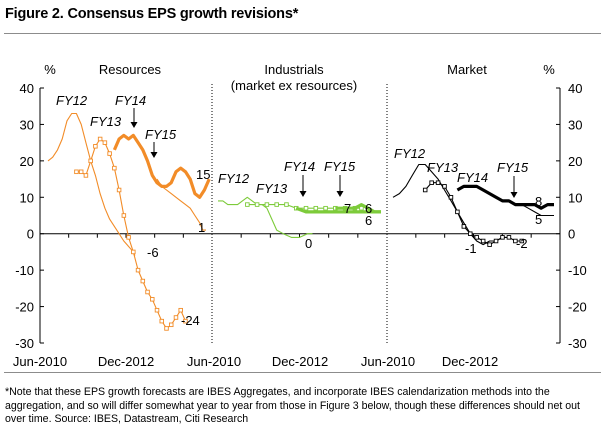  Describe the element at coordinates (538, 219) in the screenshot. I see `end-label-market-5: 5` at that location.